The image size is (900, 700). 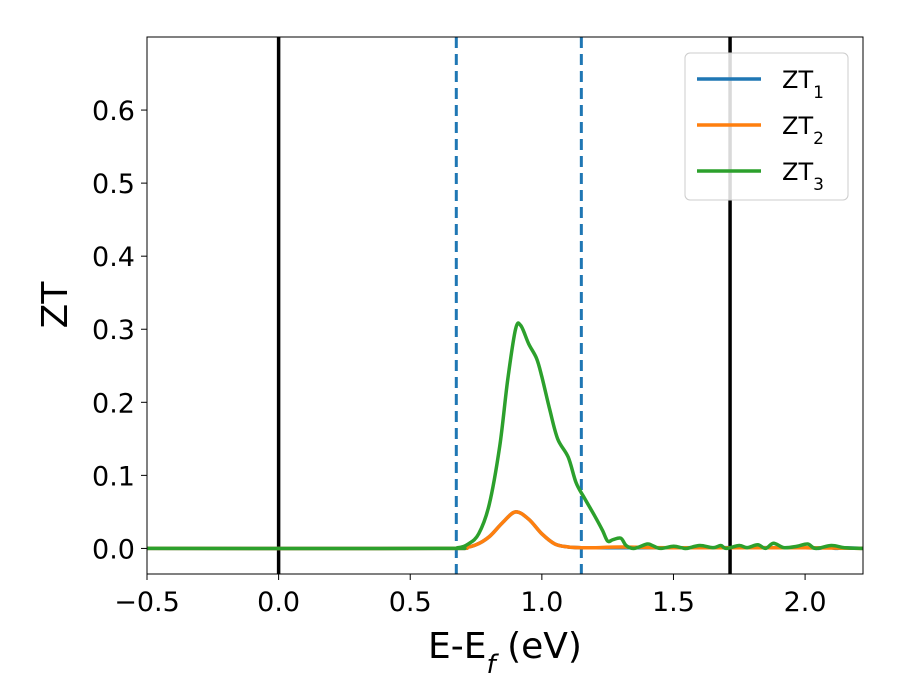 I want to click on legend: ZT1 ZT2 ZT3, so click(x=766, y=126).